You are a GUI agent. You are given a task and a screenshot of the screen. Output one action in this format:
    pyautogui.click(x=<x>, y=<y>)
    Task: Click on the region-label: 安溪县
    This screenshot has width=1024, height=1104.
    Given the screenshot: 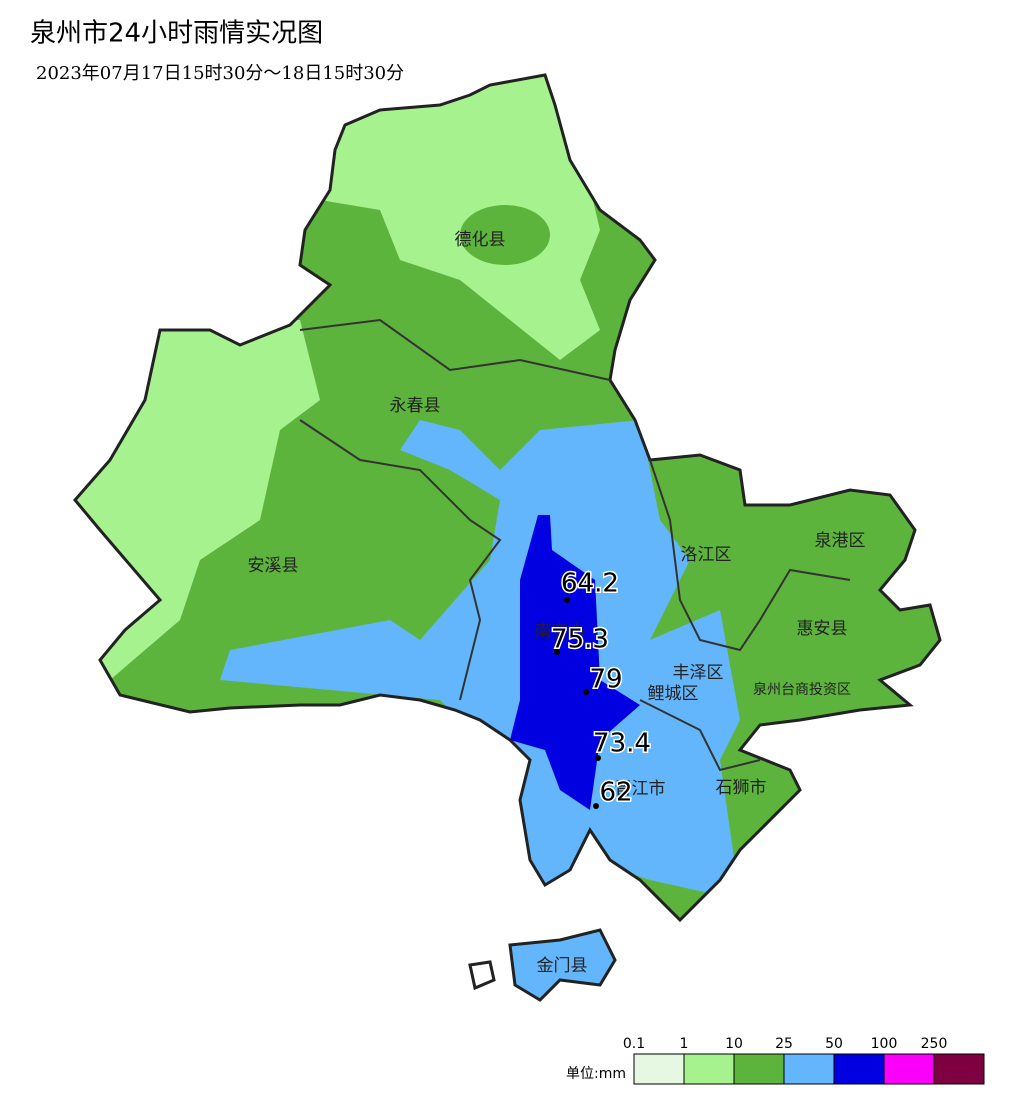 What is the action you would take?
    pyautogui.click(x=273, y=566)
    